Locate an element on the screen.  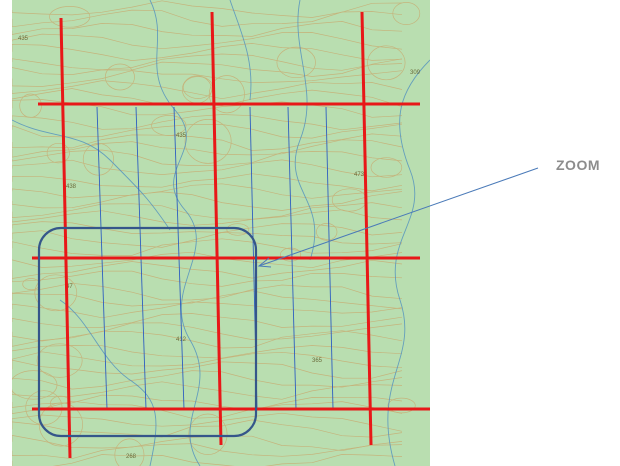
zoom-arrow is located at coordinates (398, 217).